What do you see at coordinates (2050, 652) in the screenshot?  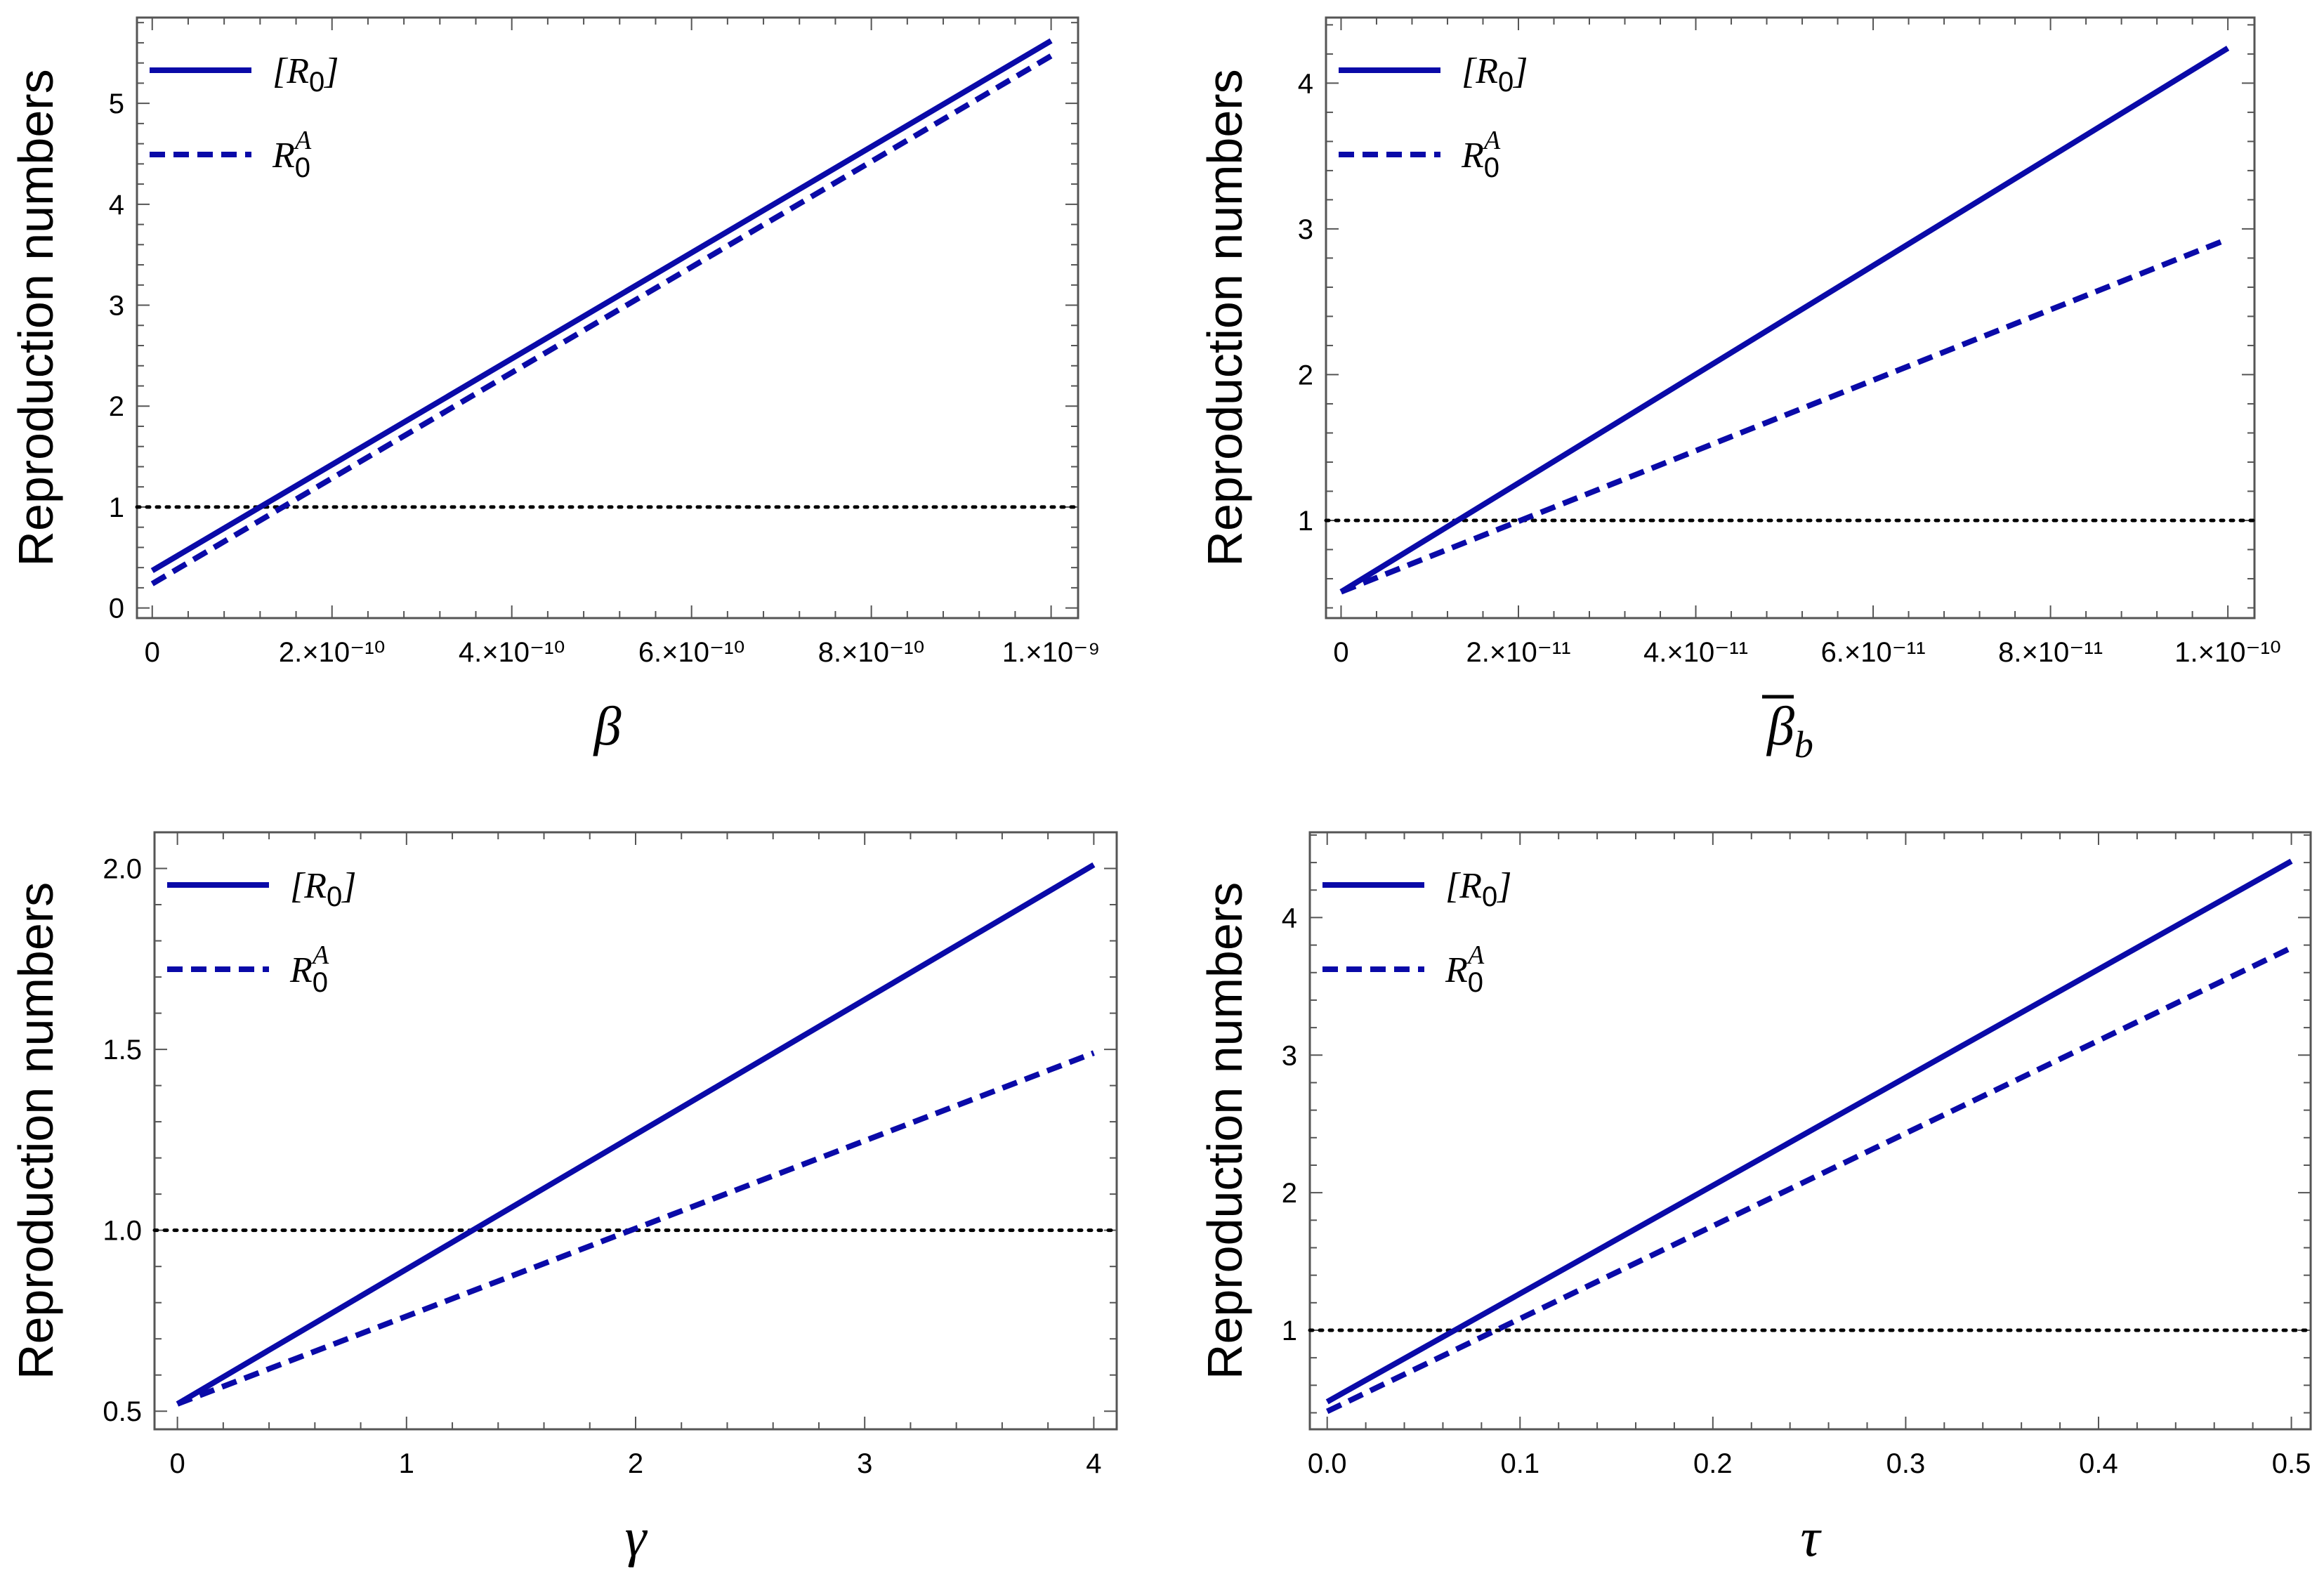 I see `x-tick-label: 8.×10⁻¹¹` at bounding box center [2050, 652].